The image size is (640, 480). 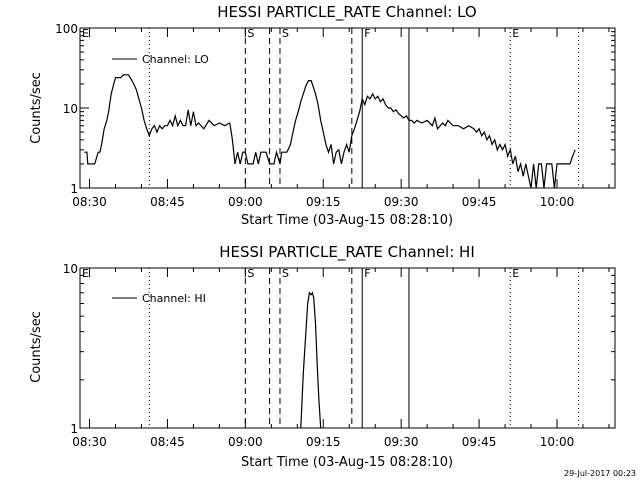 What do you see at coordinates (175, 59) in the screenshot?
I see `legend-label: Channel: LO` at bounding box center [175, 59].